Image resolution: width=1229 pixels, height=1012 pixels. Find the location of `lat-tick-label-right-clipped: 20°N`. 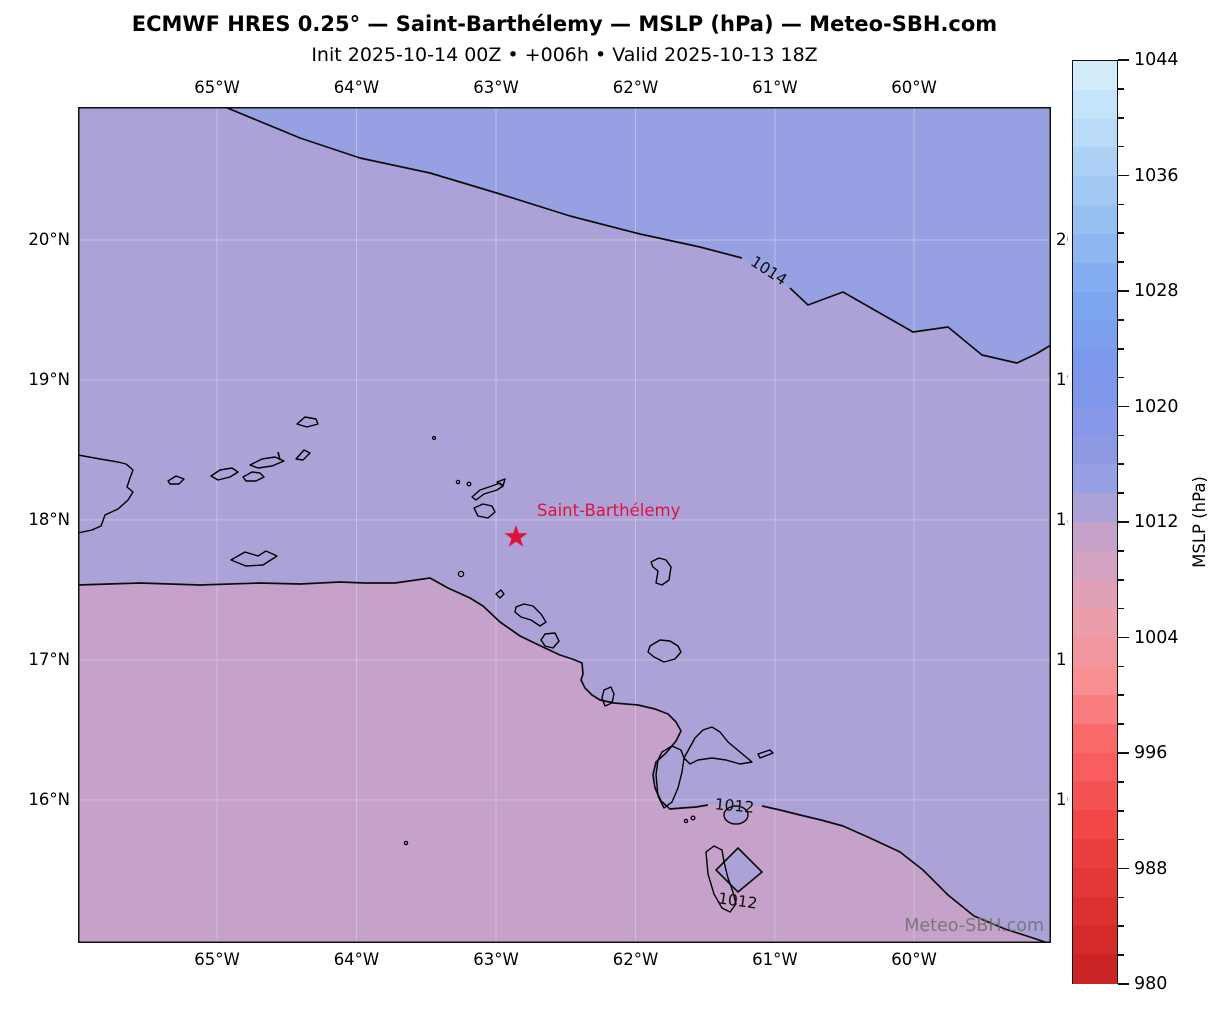

lat-tick-label-right-clipped: 20°N is located at coordinates (1062, 239).